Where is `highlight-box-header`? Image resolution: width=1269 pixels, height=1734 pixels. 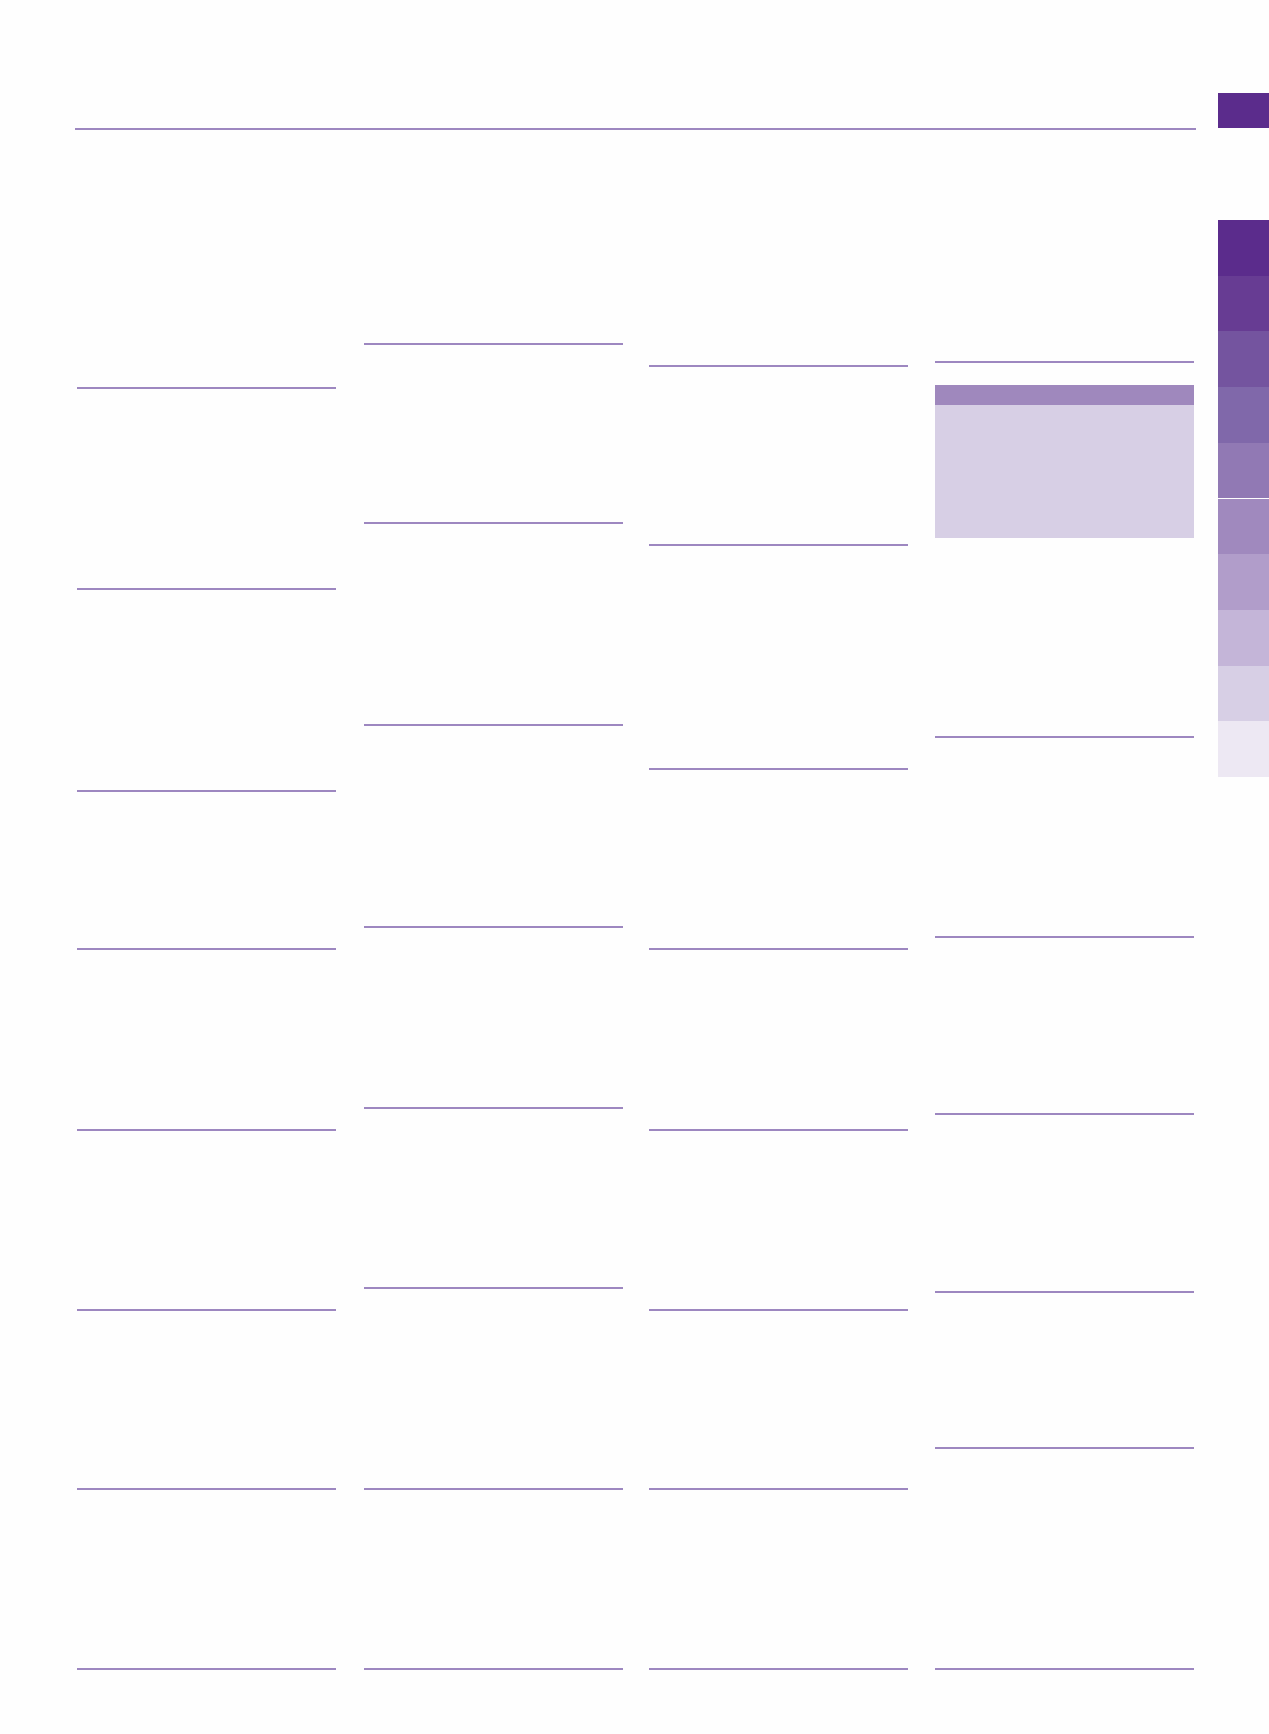
highlight-box-header is located at coordinates (1064, 395).